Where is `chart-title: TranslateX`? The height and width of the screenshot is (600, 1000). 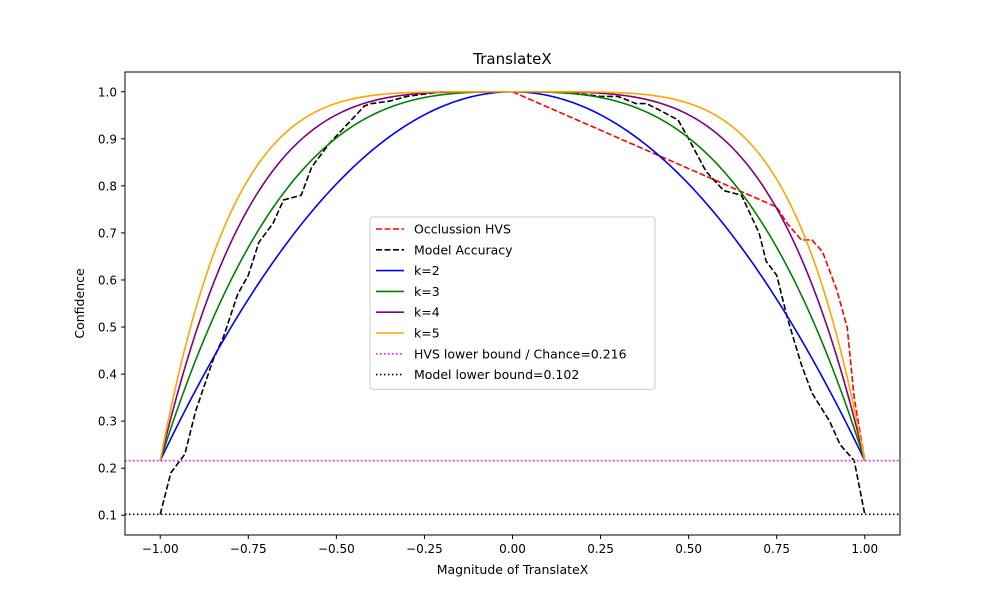
chart-title: TranslateX is located at coordinates (511, 59).